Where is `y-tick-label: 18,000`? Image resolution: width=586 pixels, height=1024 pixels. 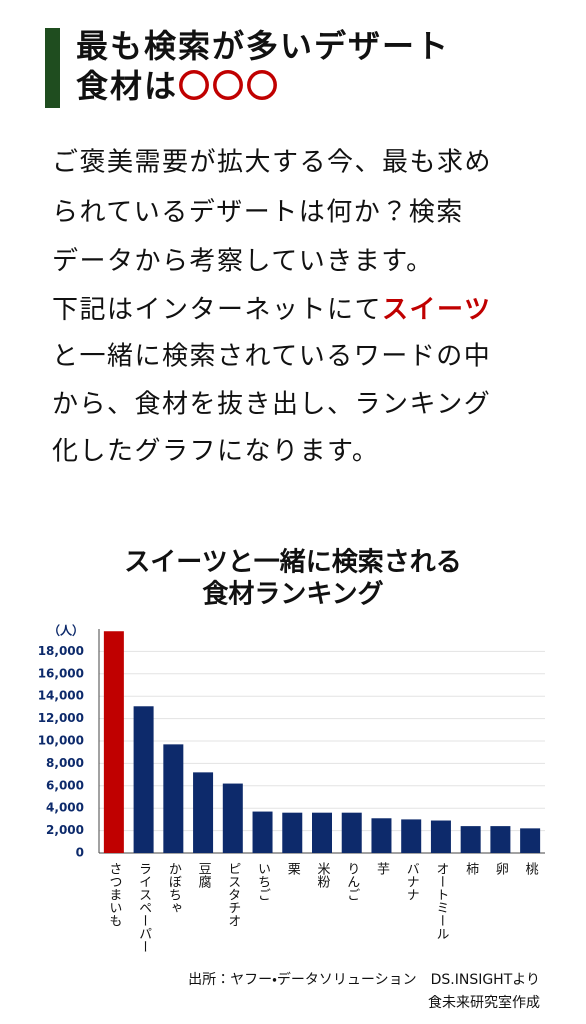
y-tick-label: 18,000 is located at coordinates (61, 651).